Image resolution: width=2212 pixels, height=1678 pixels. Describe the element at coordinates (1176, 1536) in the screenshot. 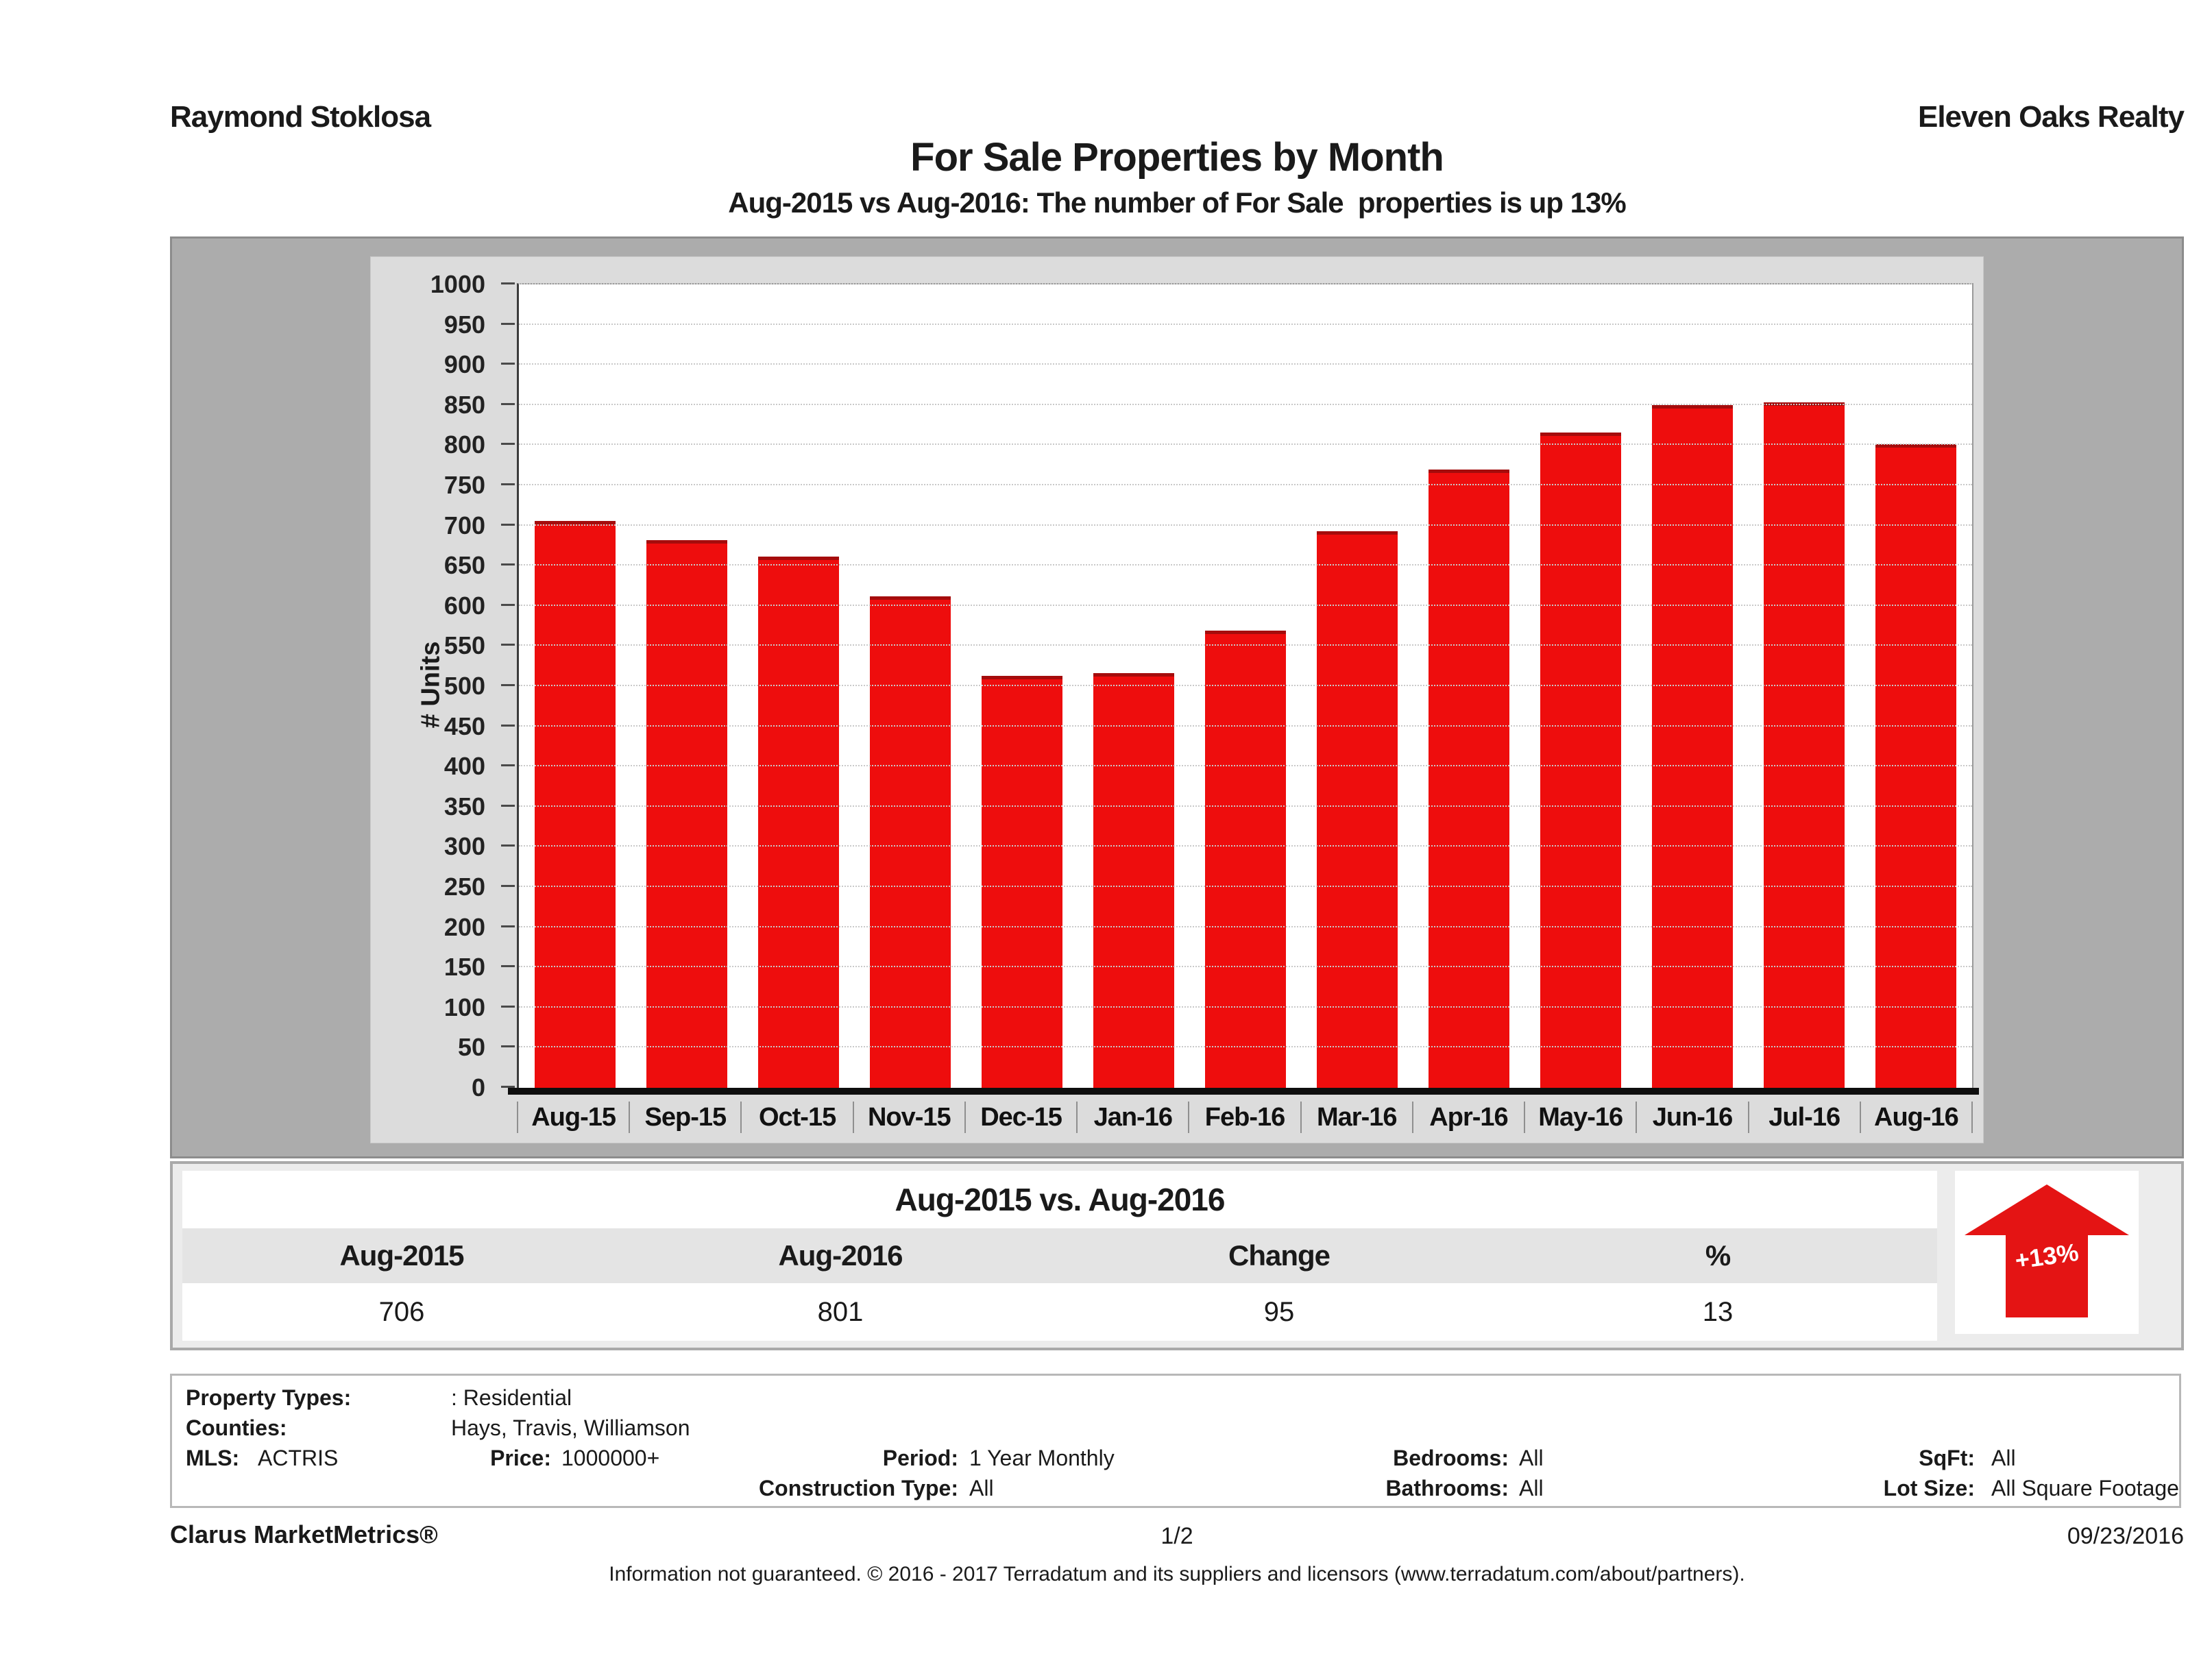

I see `page-number: 1/2` at that location.